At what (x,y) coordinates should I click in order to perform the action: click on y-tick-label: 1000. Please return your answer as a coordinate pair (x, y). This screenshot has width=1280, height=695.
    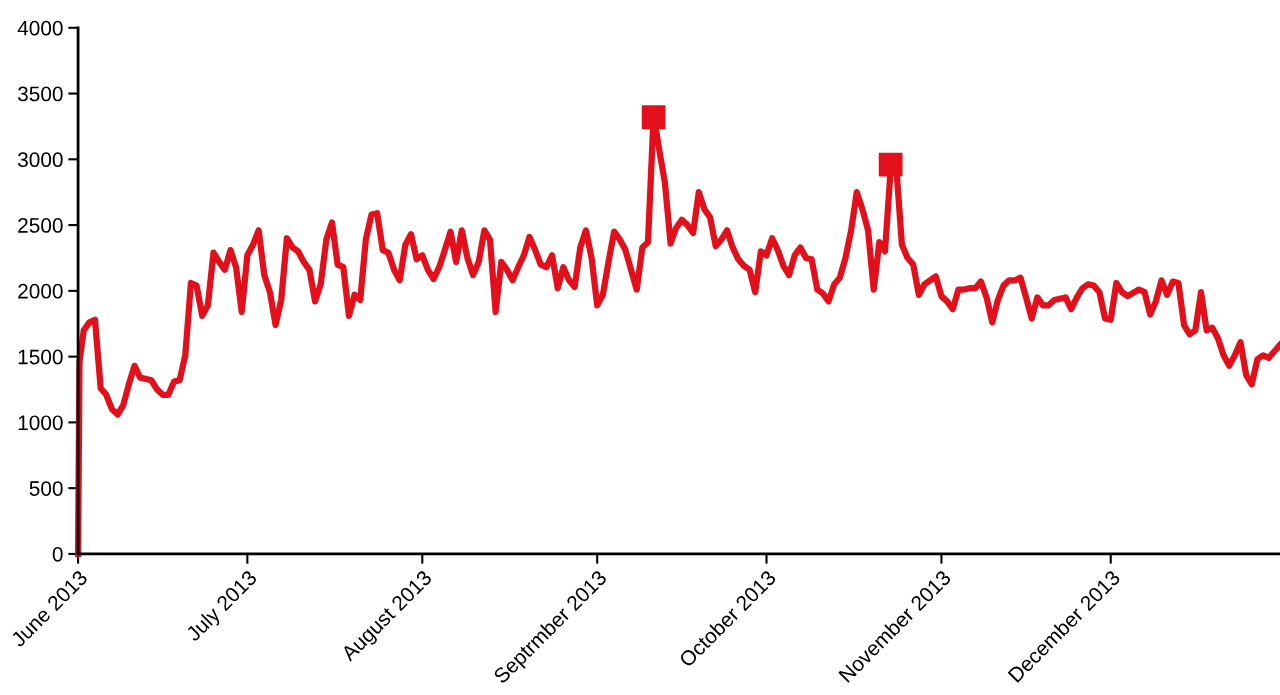
    Looking at the image, I should click on (40, 423).